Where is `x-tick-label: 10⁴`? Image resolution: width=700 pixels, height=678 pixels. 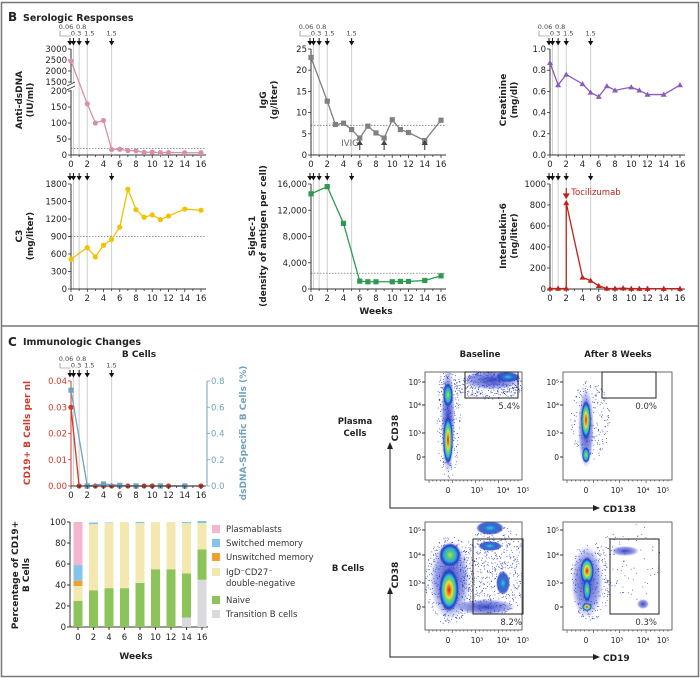 x-tick-label: 10⁴ is located at coordinates (503, 640).